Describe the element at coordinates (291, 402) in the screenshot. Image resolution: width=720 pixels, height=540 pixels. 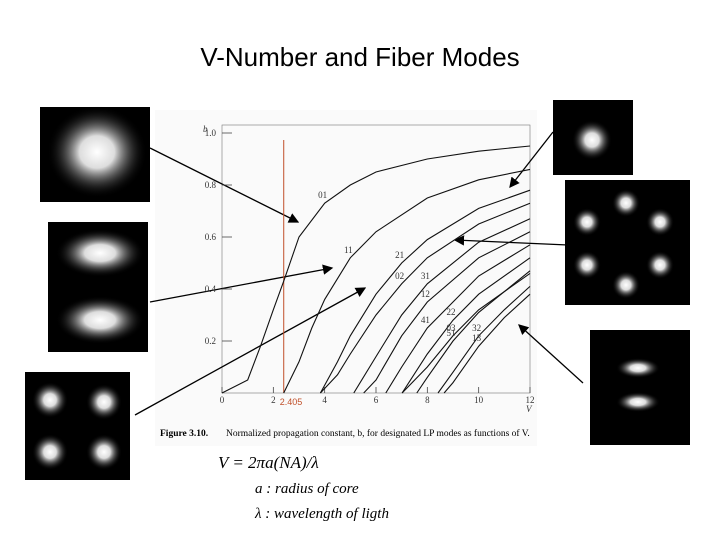
I see `cutoff-label: 2.405` at that location.